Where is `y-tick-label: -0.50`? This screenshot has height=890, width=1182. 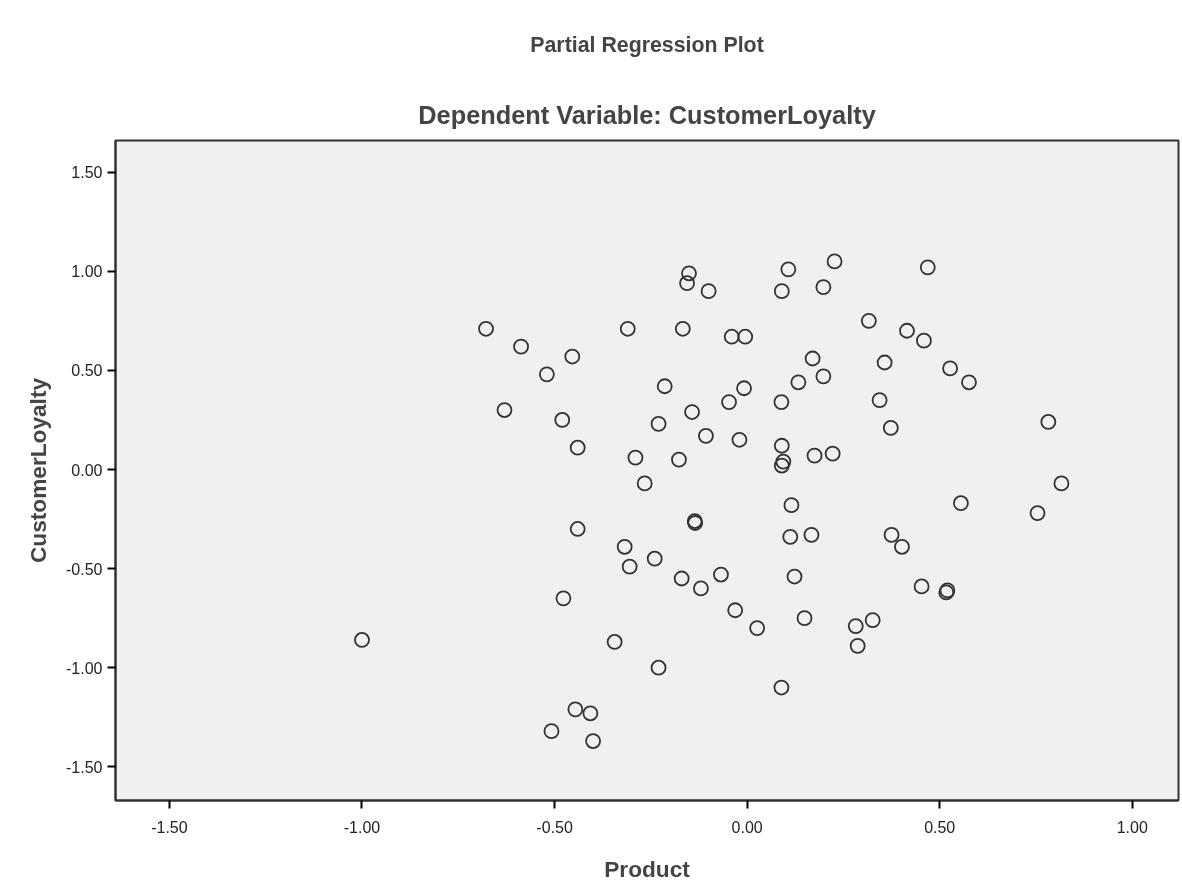
y-tick-label: -0.50 is located at coordinates (84, 569).